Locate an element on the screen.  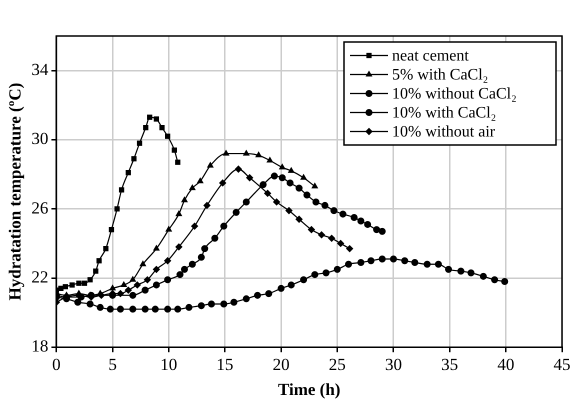
y-tick-label: 34 is located at coordinates (40, 70).